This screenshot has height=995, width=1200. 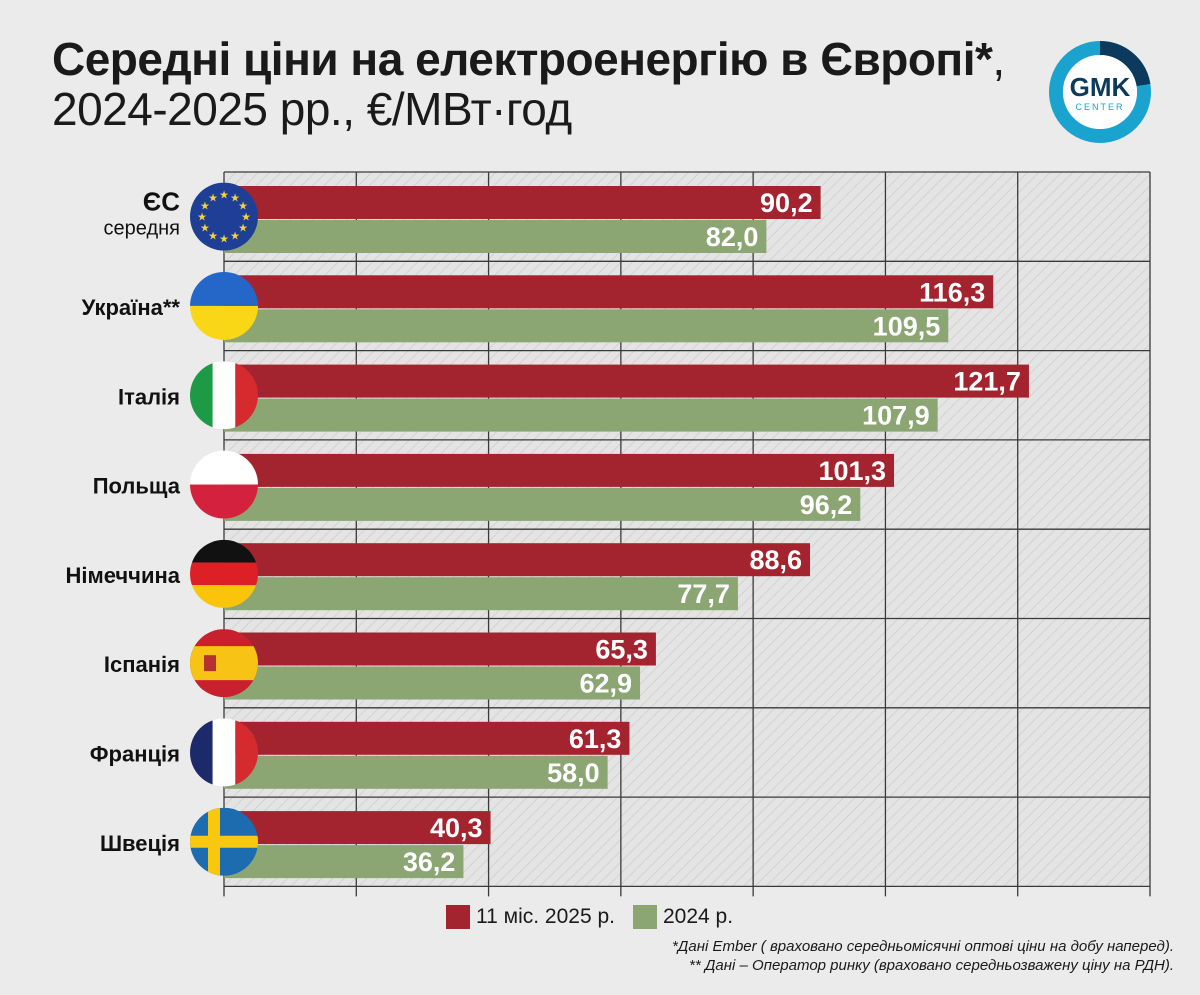 I want to click on eu-flag-icon: ★ ★★★★★★★★★★★, so click(x=224, y=216).